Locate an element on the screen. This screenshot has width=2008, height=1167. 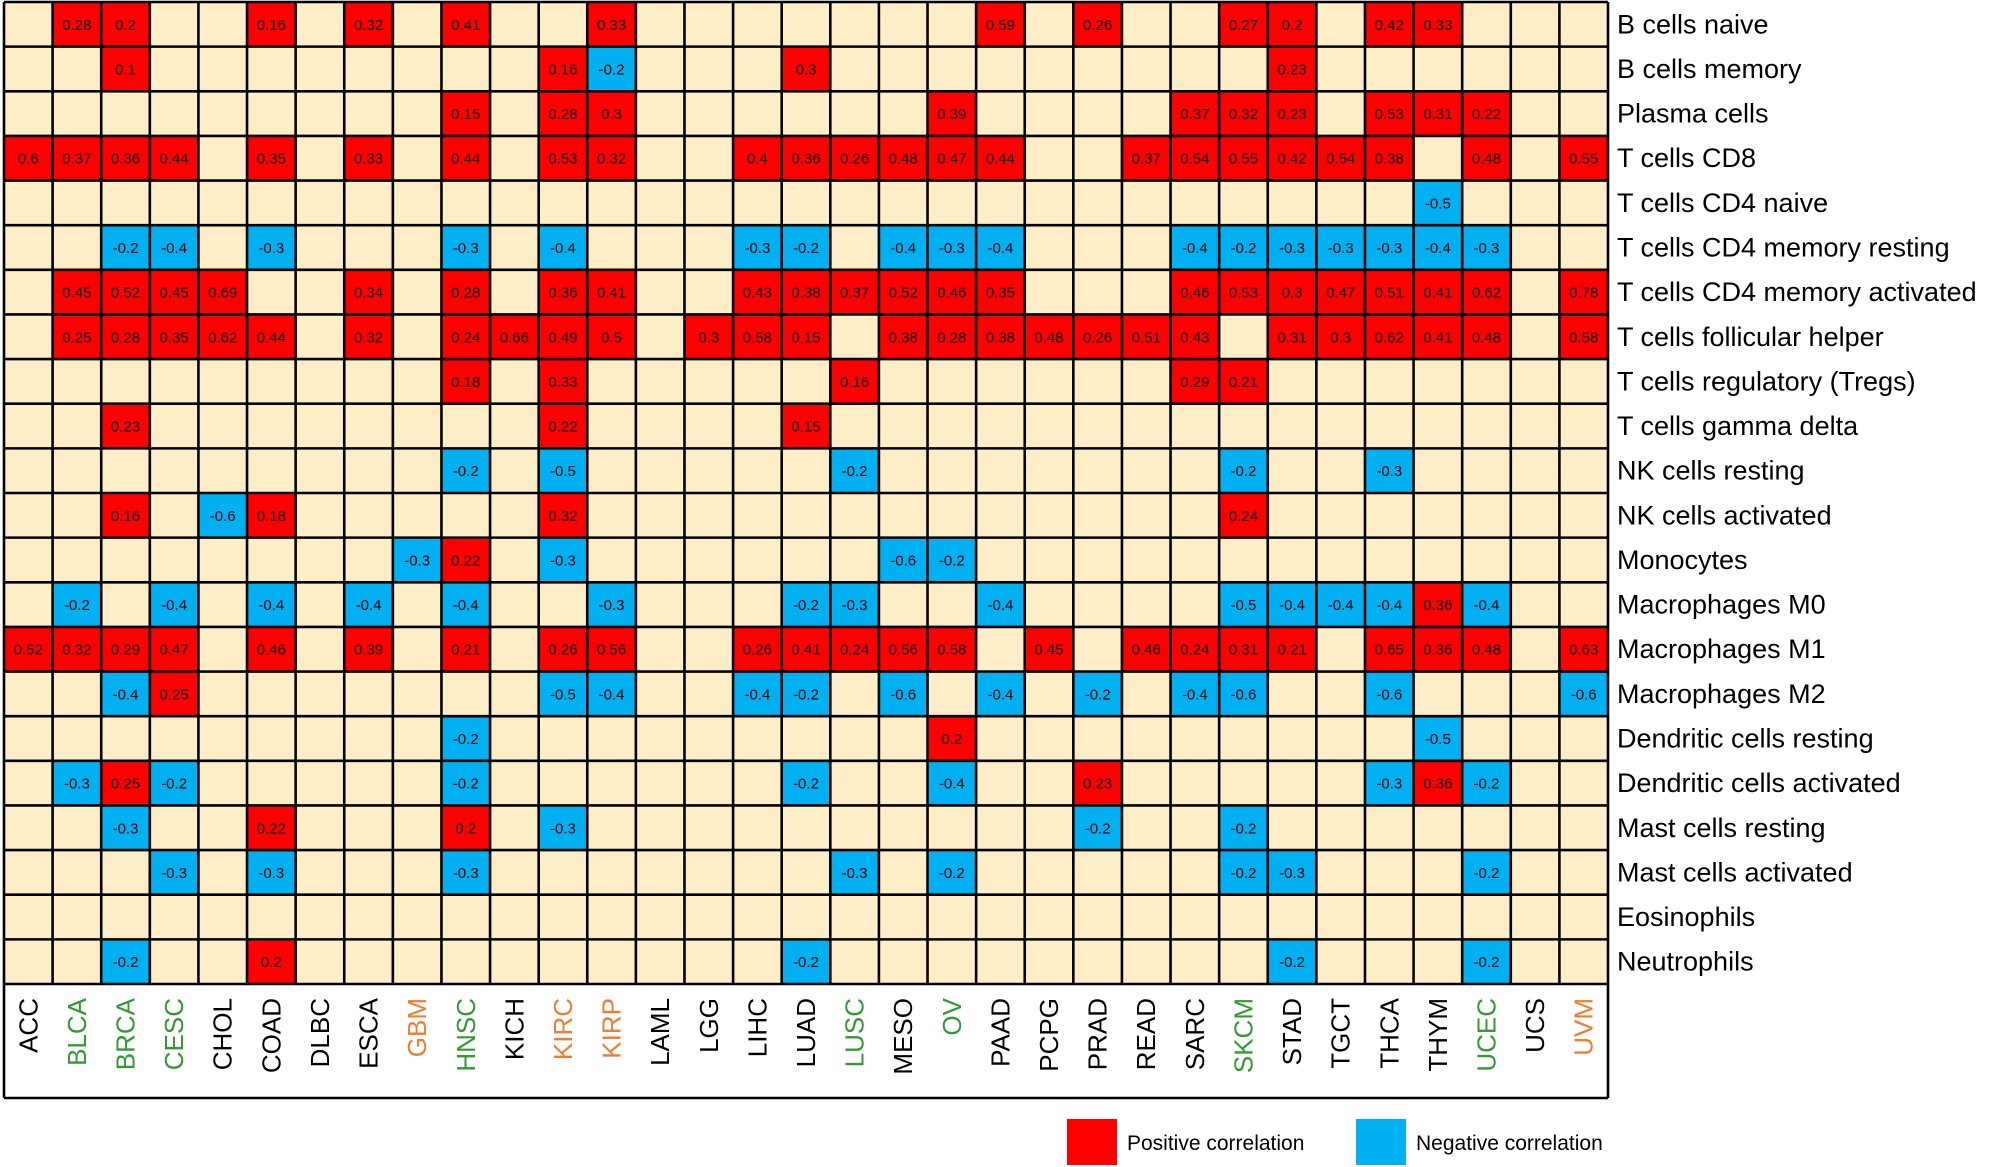
row-label: T cells CD4 memory resting is located at coordinates (1783, 248).